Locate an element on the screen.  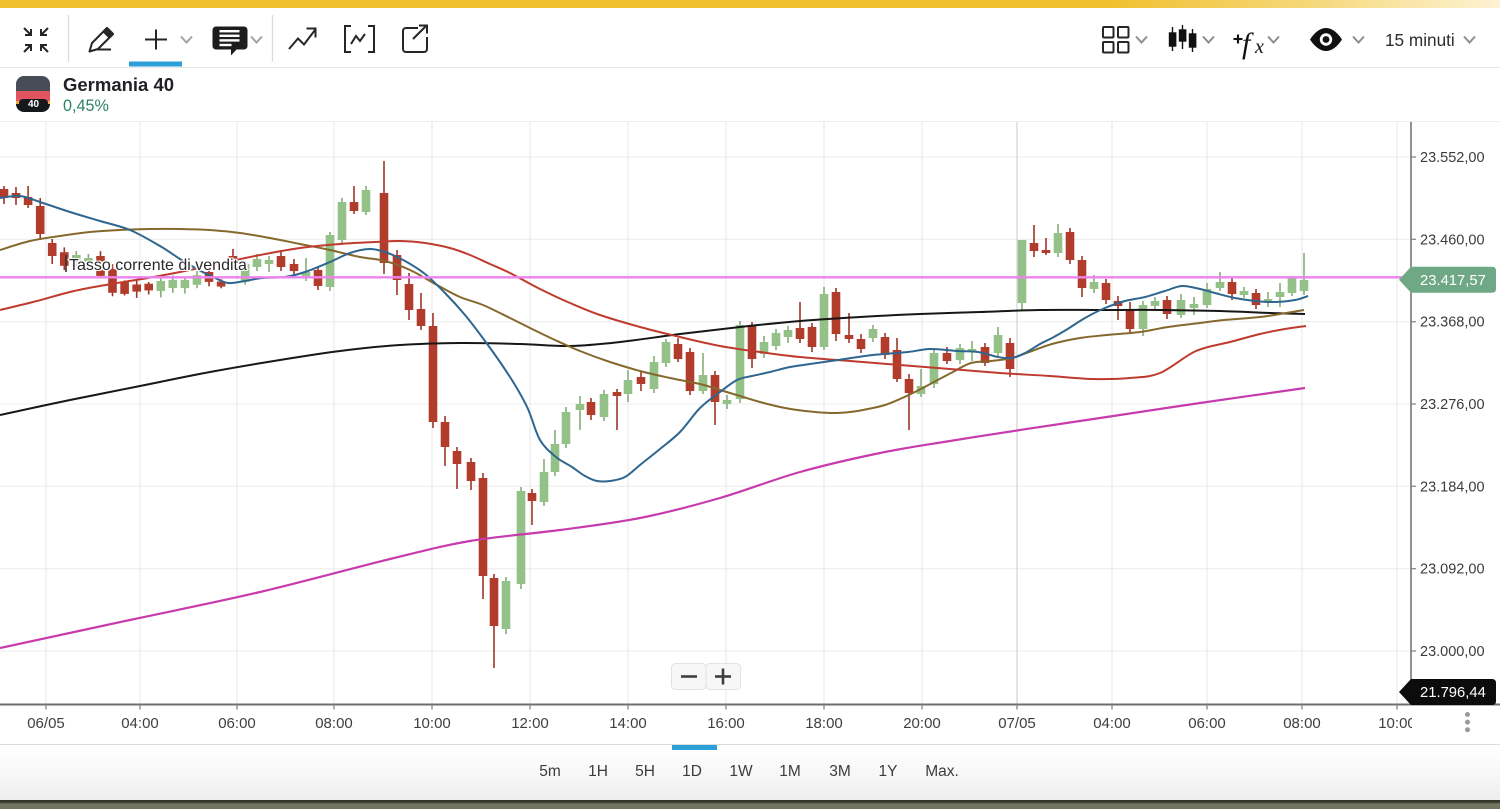
svg-text: 21.796,44 is located at coordinates (1453, 693).